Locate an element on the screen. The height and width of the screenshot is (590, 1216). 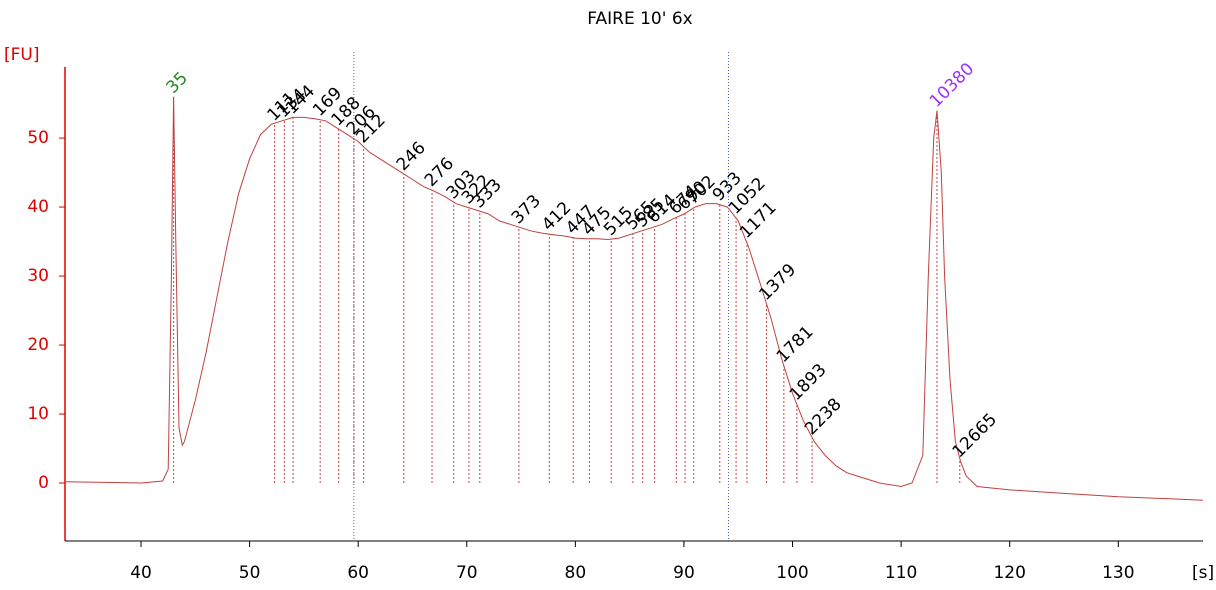
x-tick-label: 100 is located at coordinates (792, 573).